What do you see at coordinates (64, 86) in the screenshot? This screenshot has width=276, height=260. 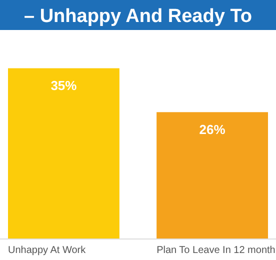 I see `data-label: 35%` at bounding box center [64, 86].